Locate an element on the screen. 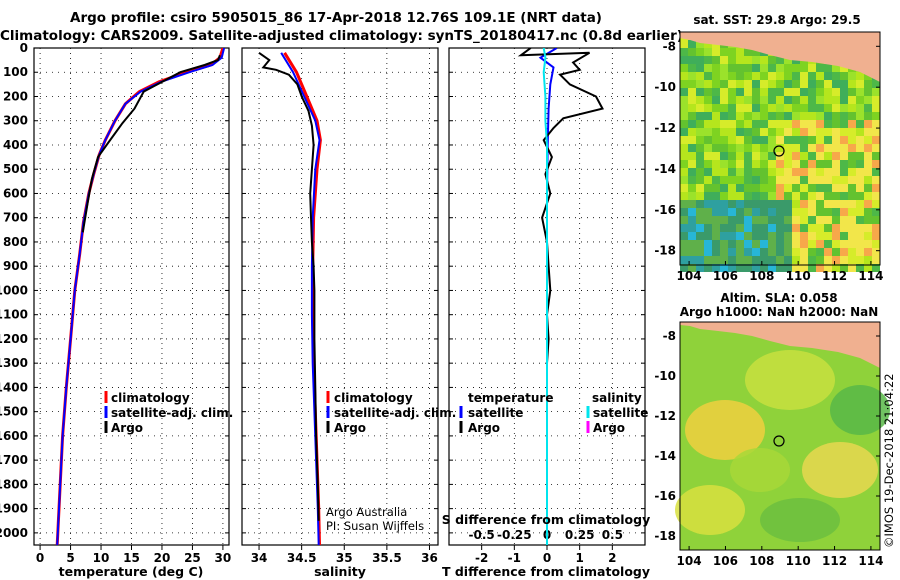 Image resolution: width=900 pixels, height=580 pixels. map-lat-tick-label: -18 is located at coordinates (665, 536).